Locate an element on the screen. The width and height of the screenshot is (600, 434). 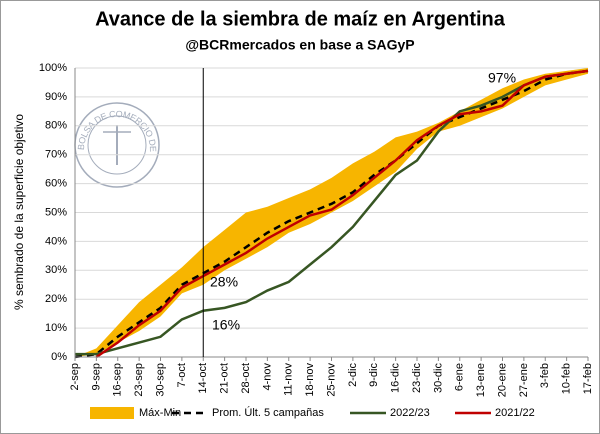
x-tick-label: 2-dic is located at coordinates (353, 375).